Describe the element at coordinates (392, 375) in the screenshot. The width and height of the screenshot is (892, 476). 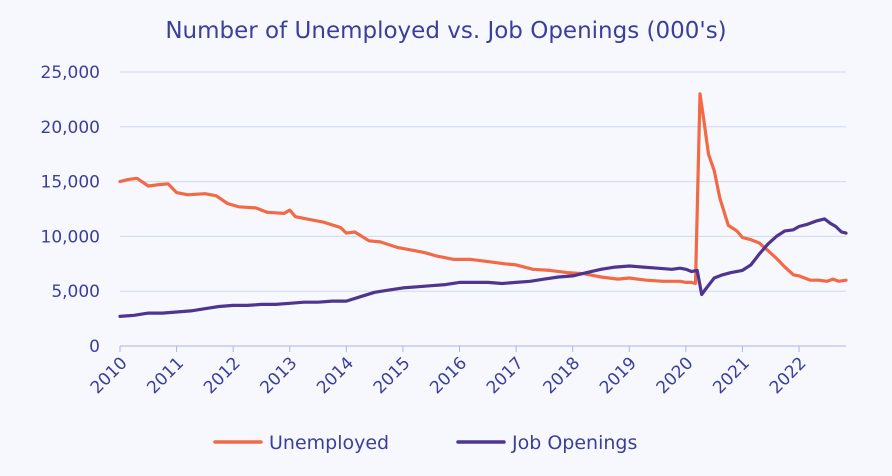
I see `x-tick-label: 2015` at that location.